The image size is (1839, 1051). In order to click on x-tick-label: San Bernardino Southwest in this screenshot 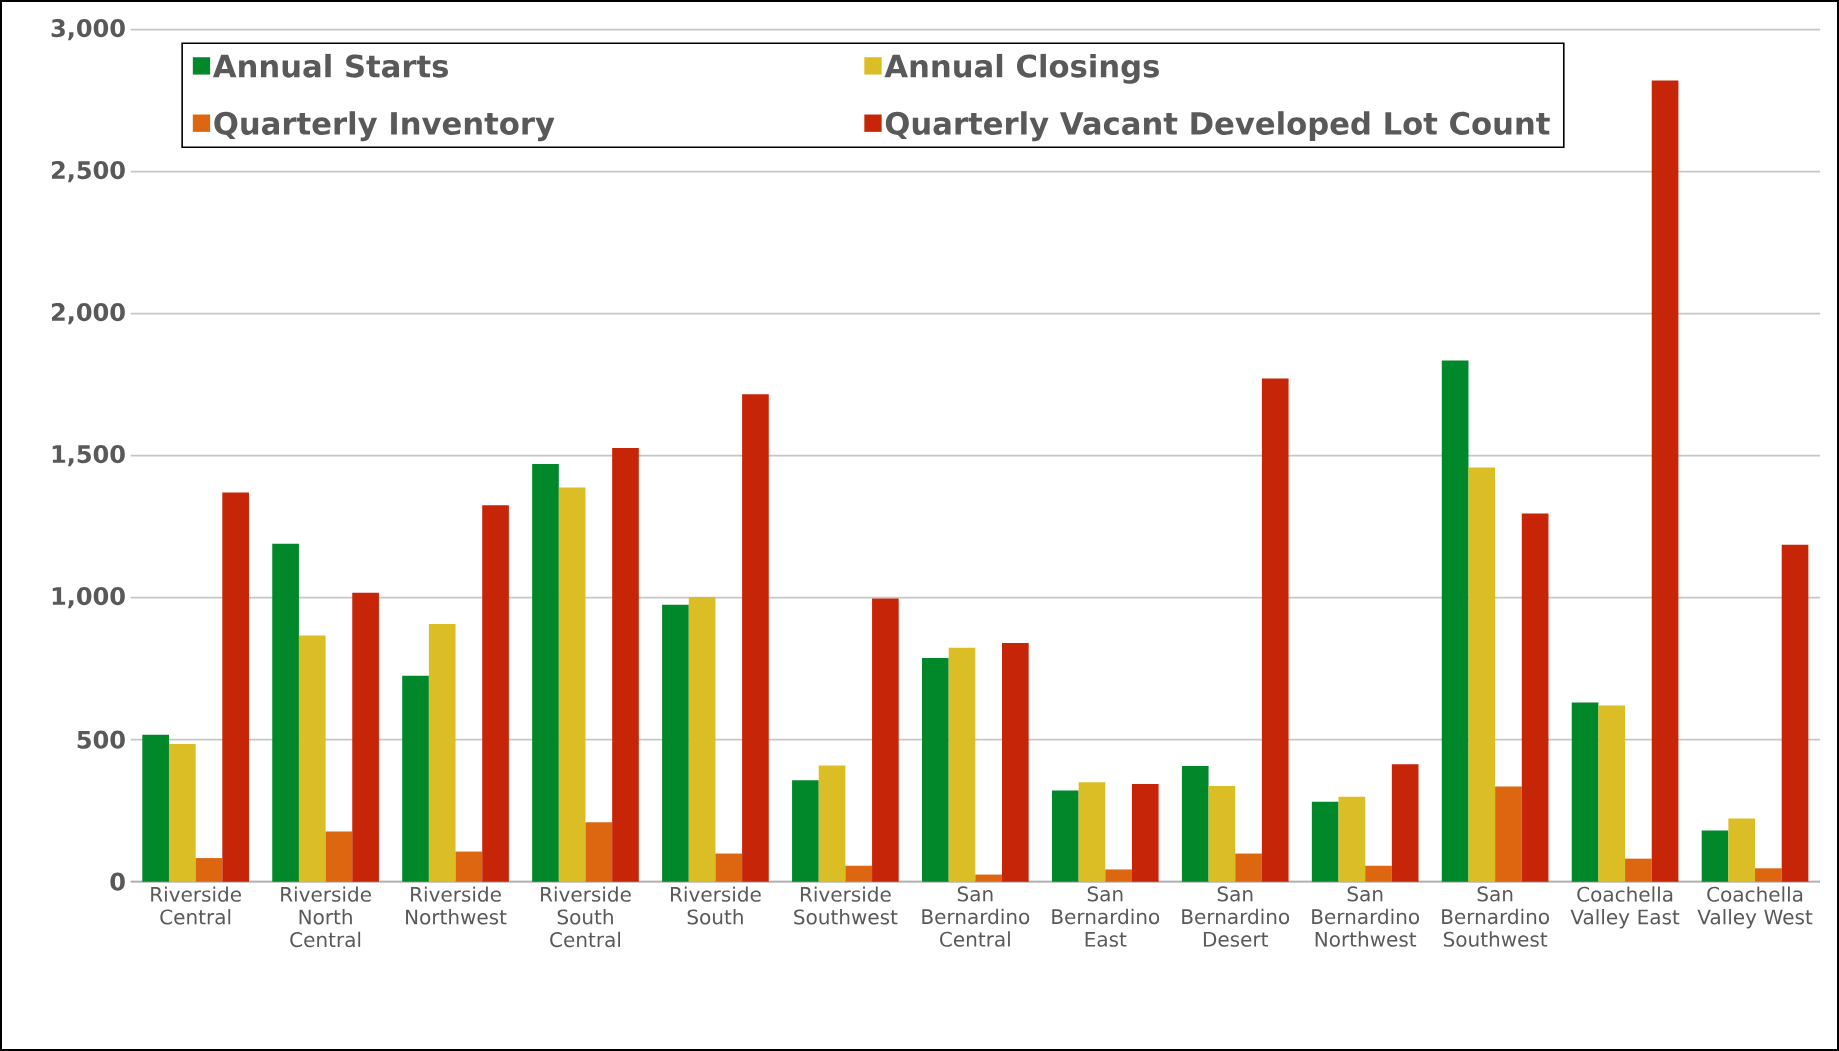, I will do `click(1495, 916)`.